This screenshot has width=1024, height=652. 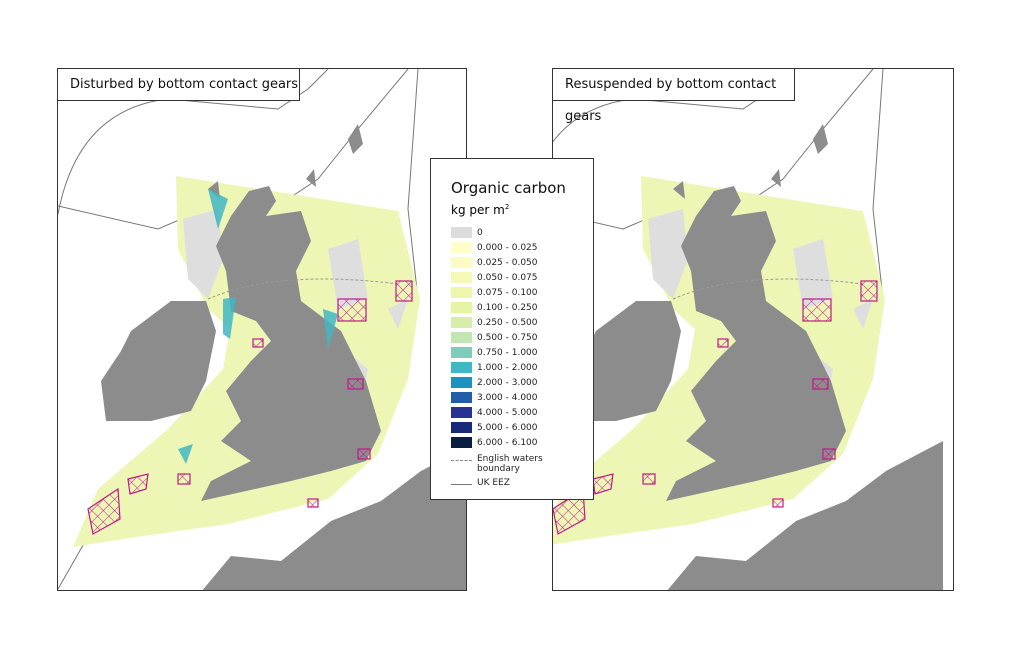 I want to click on legend-item: 0.500 - 0.750, so click(x=522, y=337).